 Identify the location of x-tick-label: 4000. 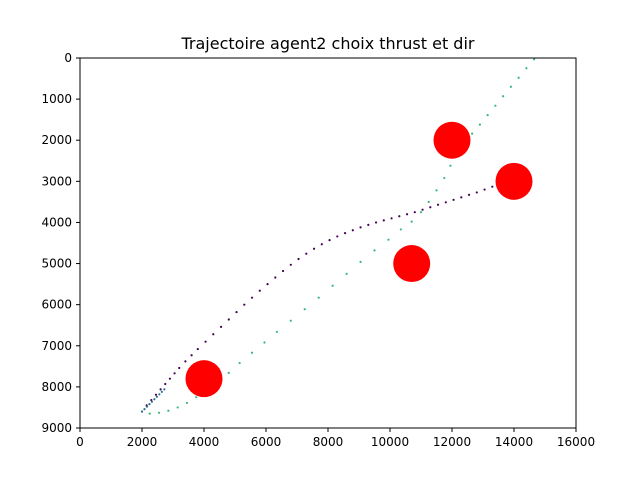
(204, 442).